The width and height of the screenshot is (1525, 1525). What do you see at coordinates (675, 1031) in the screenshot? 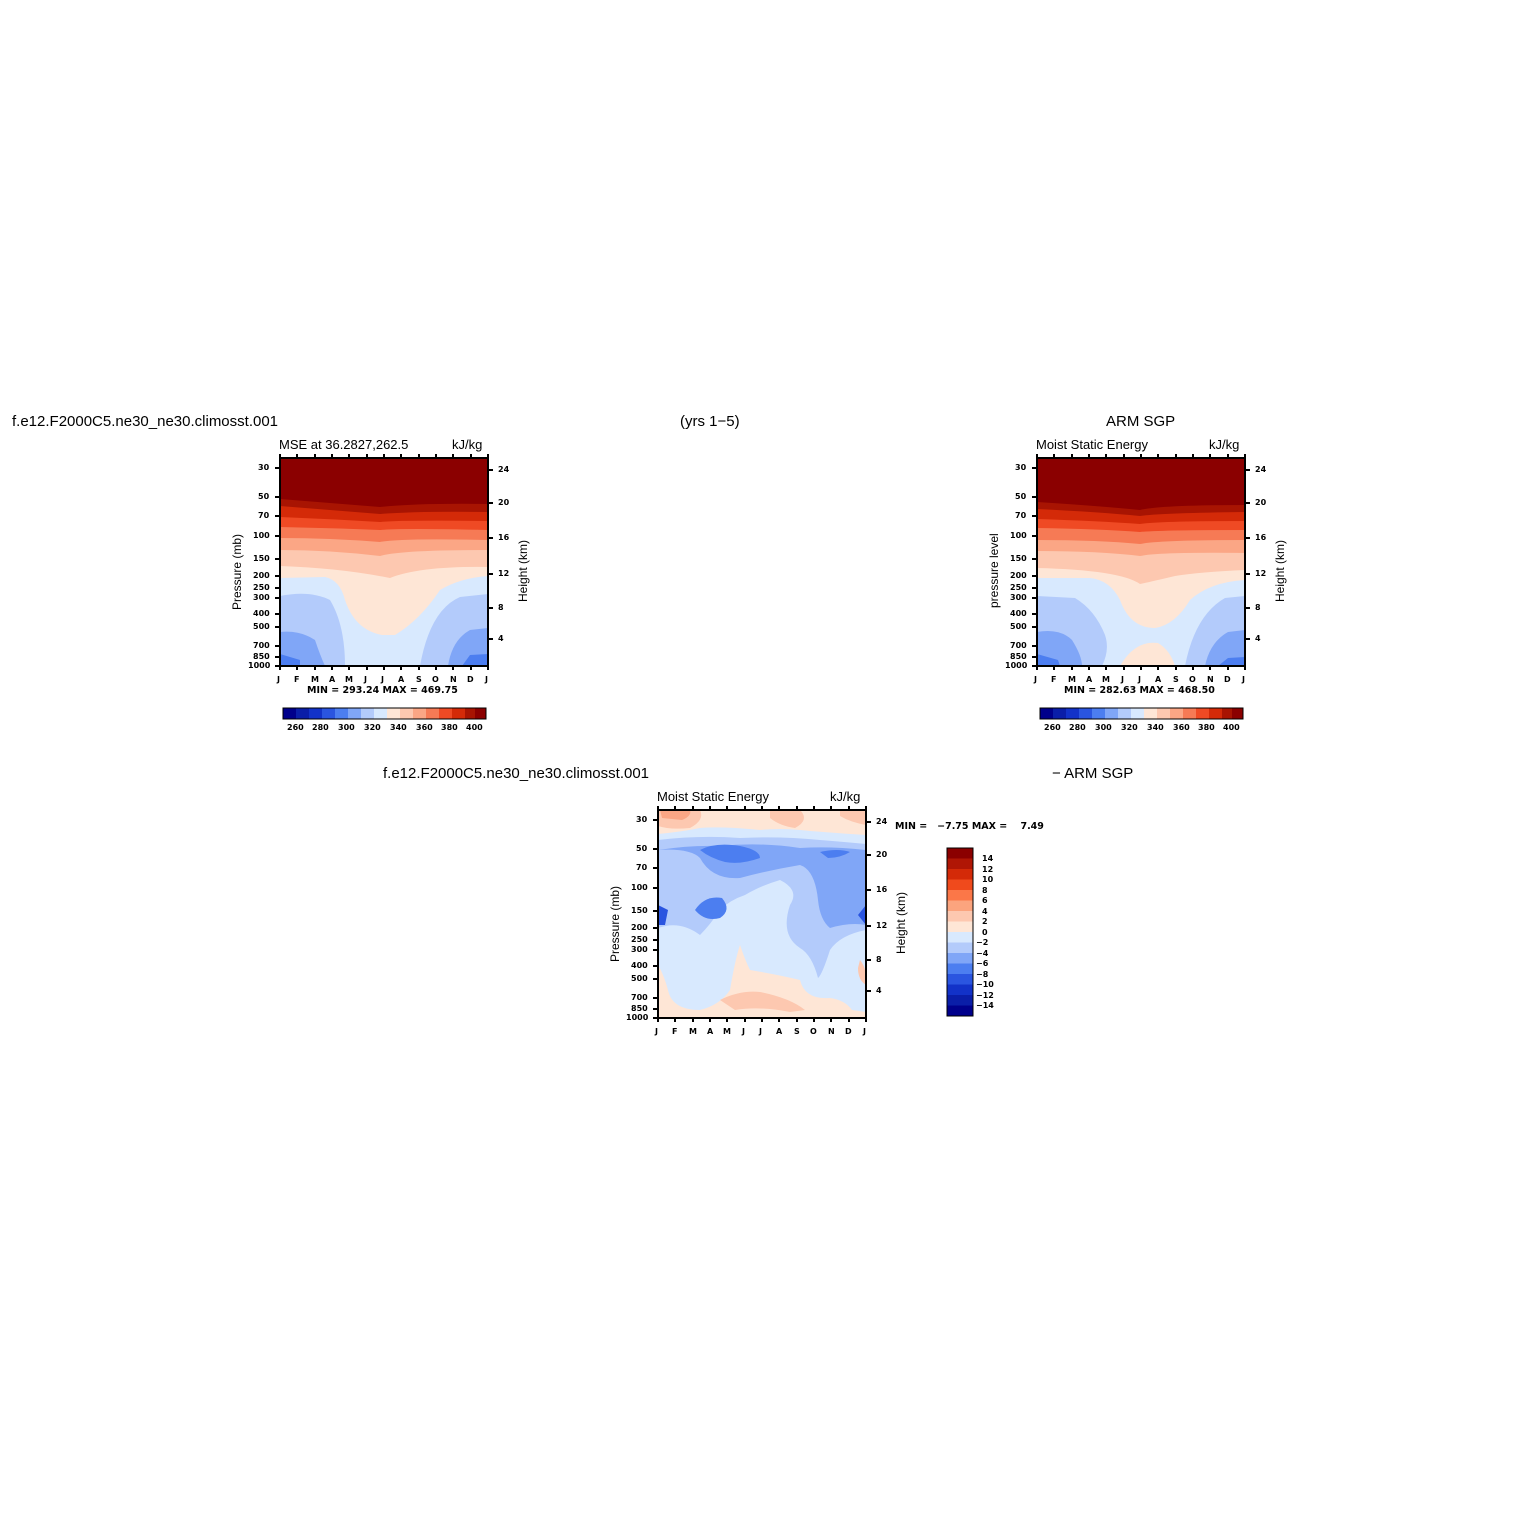
I see `diff-x-tick: F` at bounding box center [675, 1031].